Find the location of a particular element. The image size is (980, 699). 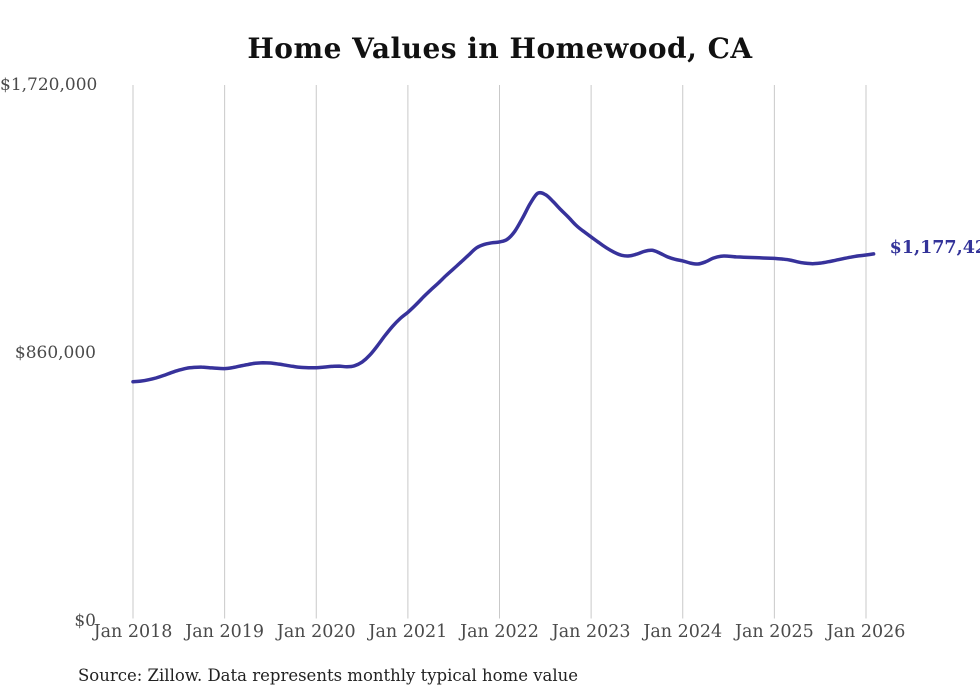

x-tick-label: Jan 2021 is located at coordinates (408, 632).